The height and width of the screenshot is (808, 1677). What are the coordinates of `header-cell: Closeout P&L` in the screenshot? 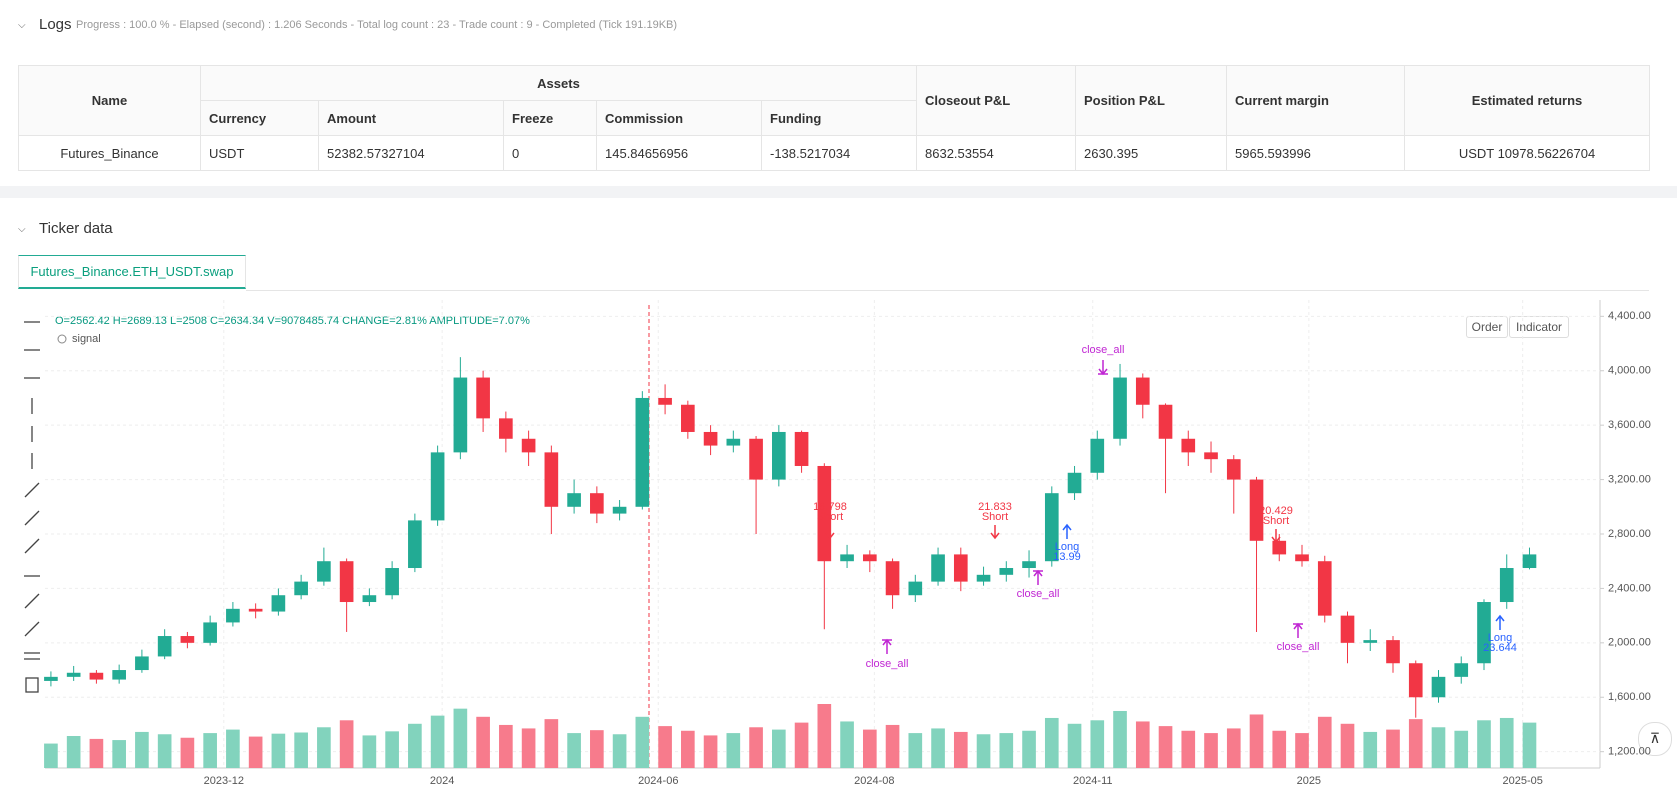 It's located at (996, 100).